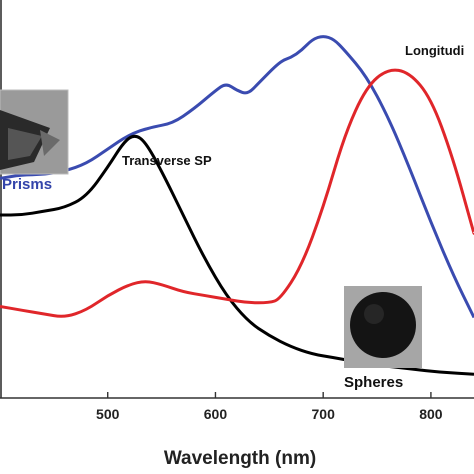 The width and height of the screenshot is (474, 474). What do you see at coordinates (34, 132) in the screenshot?
I see `prism-particle-image` at bounding box center [34, 132].